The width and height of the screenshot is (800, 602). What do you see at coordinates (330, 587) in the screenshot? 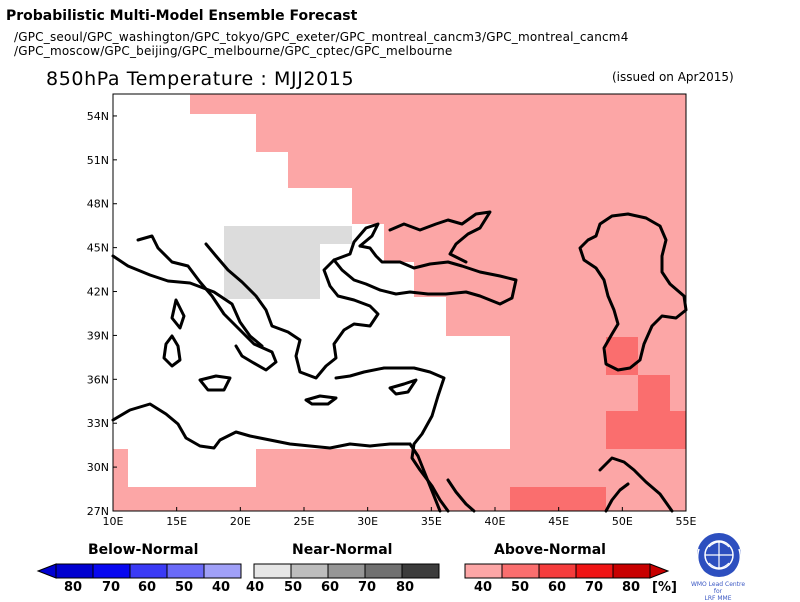
I see `legend-near-label-3: 60` at bounding box center [330, 587].